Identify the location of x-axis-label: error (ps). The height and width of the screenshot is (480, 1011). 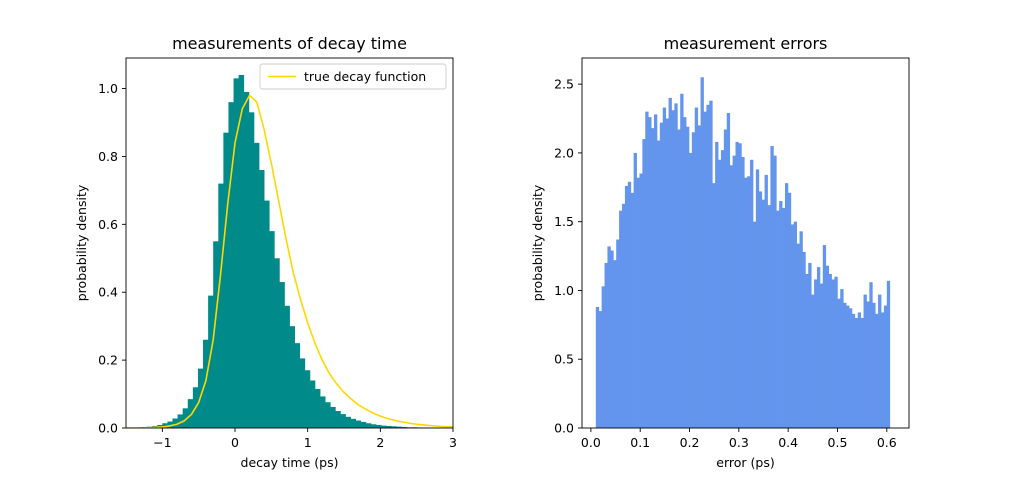
(745, 462).